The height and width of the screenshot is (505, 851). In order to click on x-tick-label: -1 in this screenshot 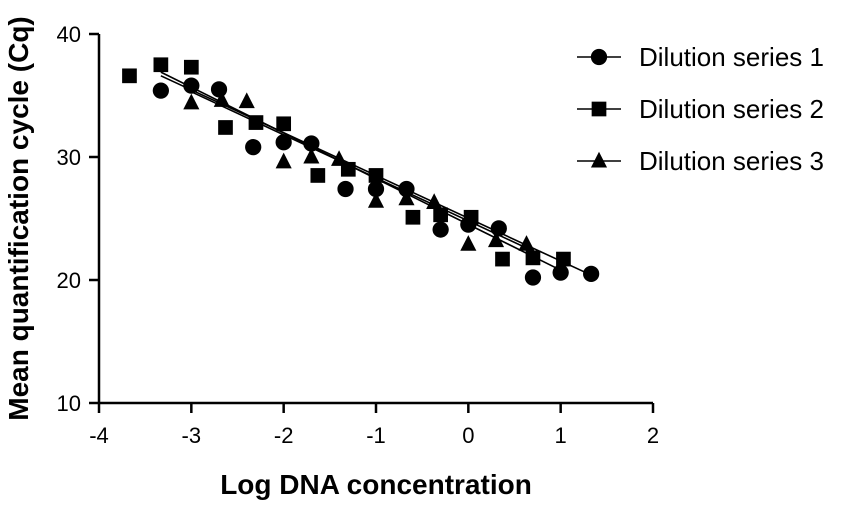, I will do `click(376, 435)`.